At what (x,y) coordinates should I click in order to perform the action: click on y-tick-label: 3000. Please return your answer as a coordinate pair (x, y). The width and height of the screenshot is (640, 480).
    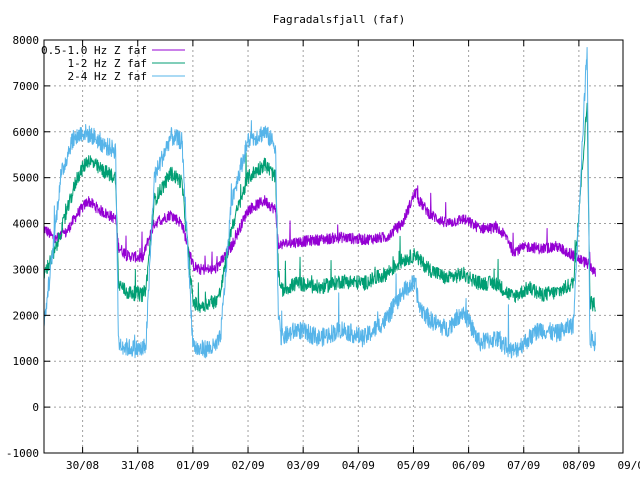
    Looking at the image, I should click on (26, 269).